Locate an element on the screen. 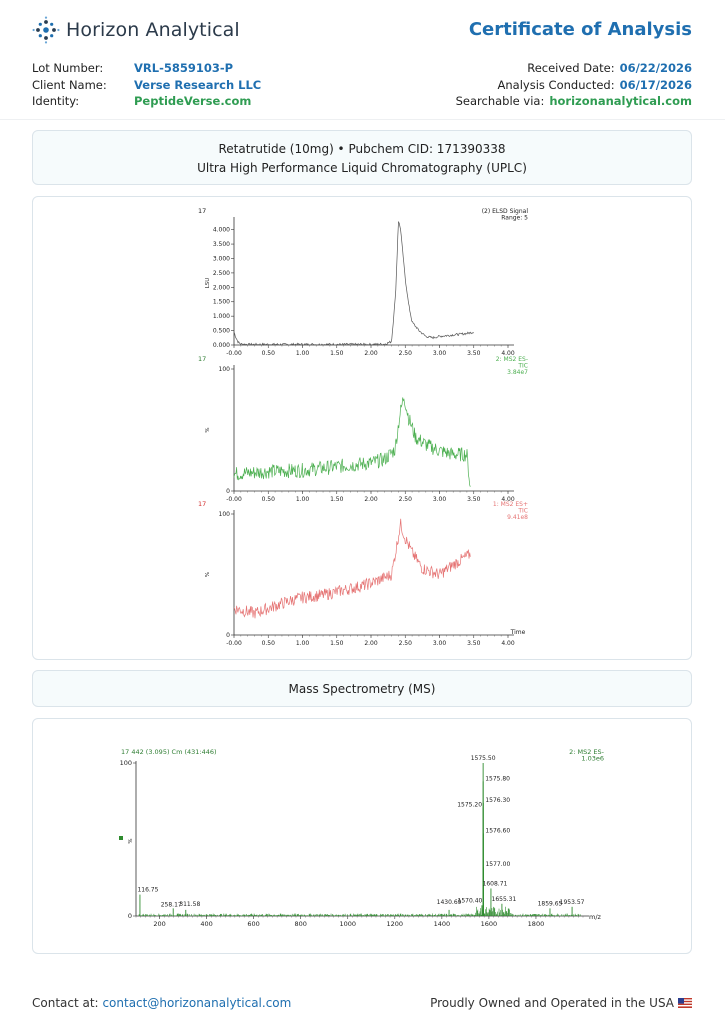 The width and height of the screenshot is (725, 1024). header-divider is located at coordinates (362, 119).